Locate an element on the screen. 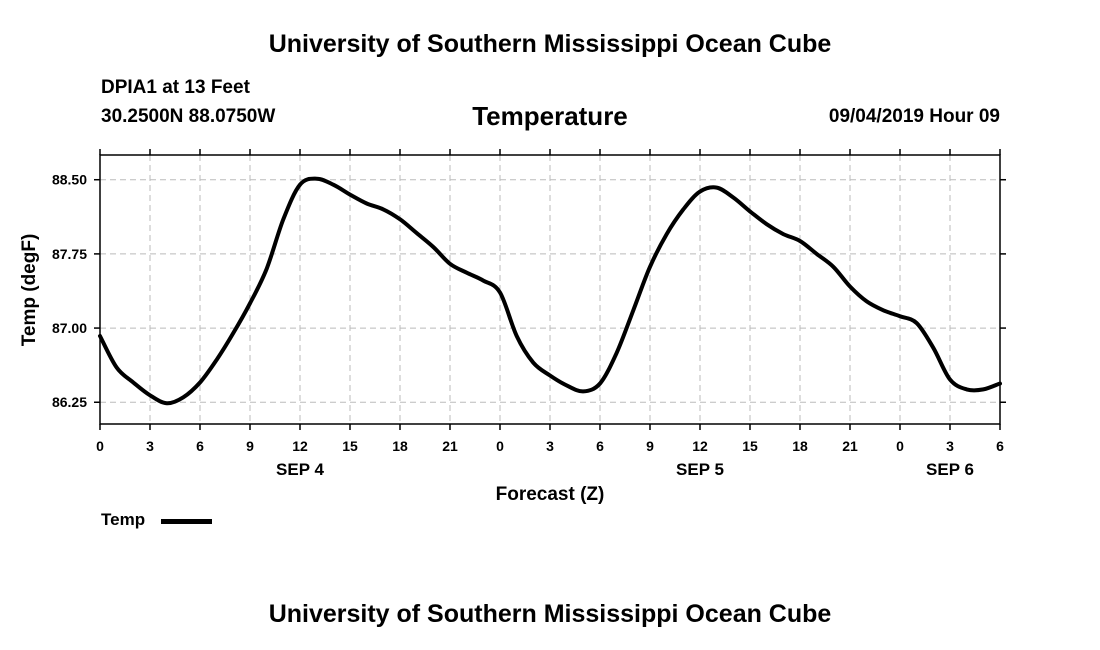 The height and width of the screenshot is (650, 1100). legend-label: Temp is located at coordinates (123, 519).